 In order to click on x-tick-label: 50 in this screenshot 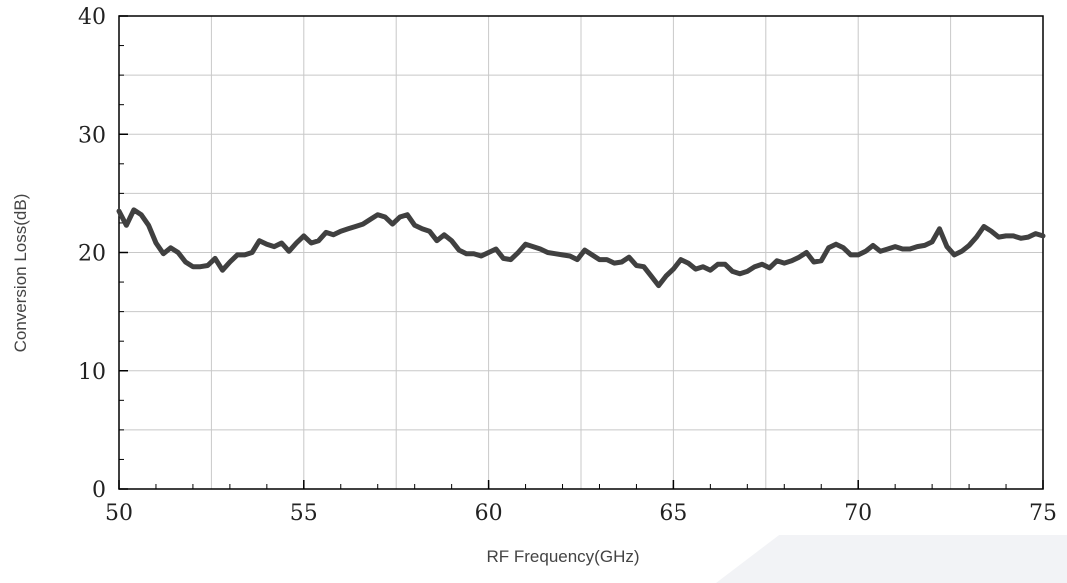, I will do `click(119, 513)`.